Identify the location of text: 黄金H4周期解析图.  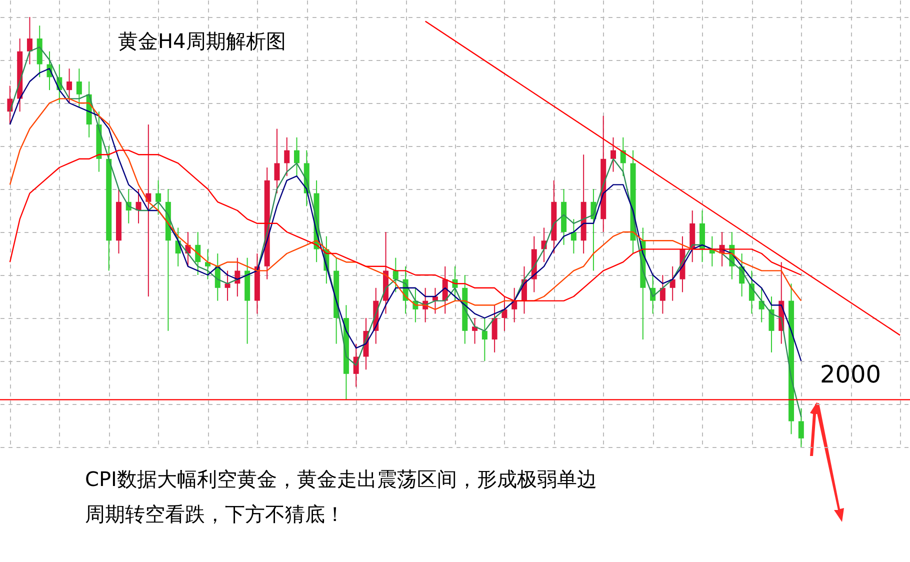
(202, 41).